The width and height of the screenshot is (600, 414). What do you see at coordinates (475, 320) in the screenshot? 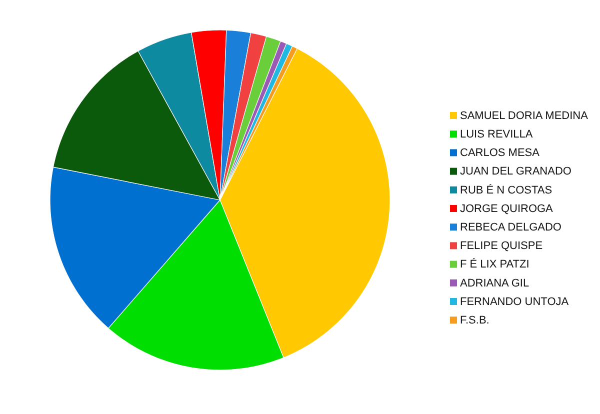
I see `legend-label: F.S.B.` at bounding box center [475, 320].